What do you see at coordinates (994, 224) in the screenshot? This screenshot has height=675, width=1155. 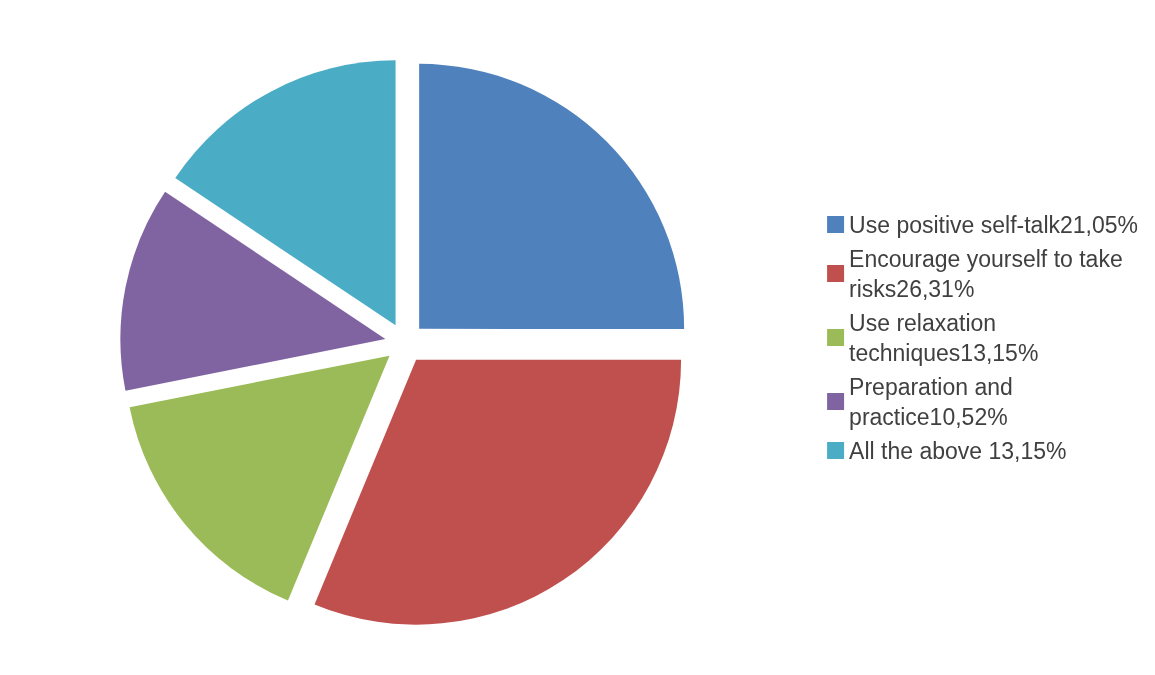 I see `legend-label: Use positive self-talk21,05%` at bounding box center [994, 224].